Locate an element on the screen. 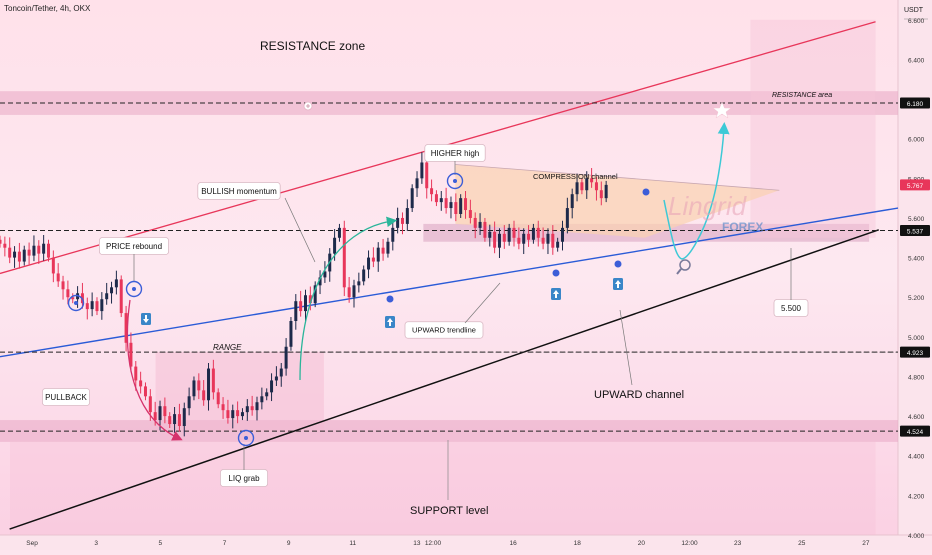  level-tag-3: 4.524 is located at coordinates (915, 431).